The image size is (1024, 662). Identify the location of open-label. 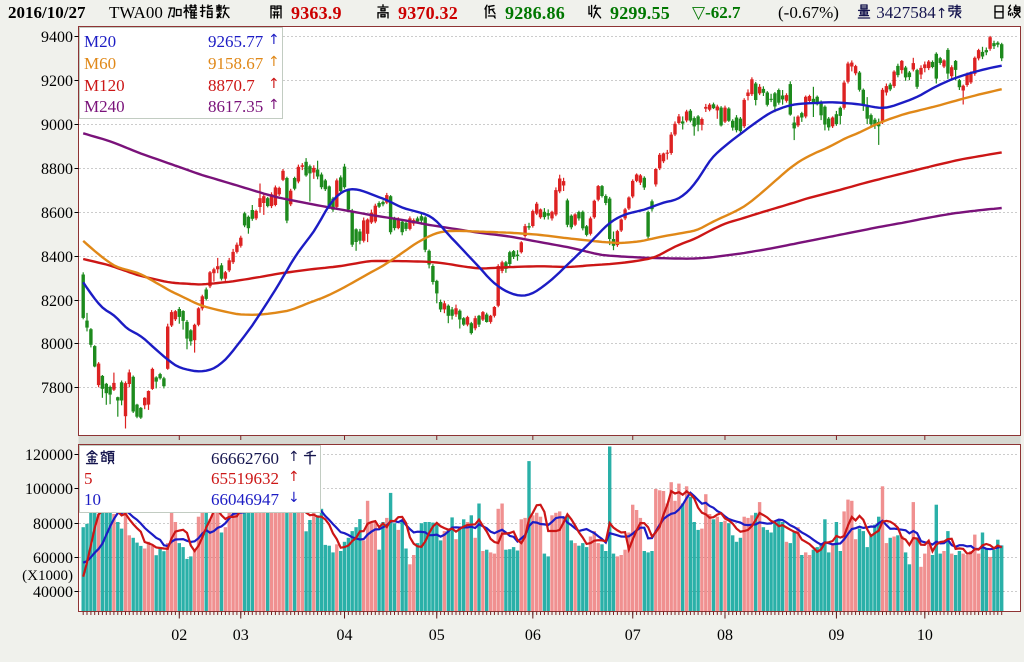
(276, 13).